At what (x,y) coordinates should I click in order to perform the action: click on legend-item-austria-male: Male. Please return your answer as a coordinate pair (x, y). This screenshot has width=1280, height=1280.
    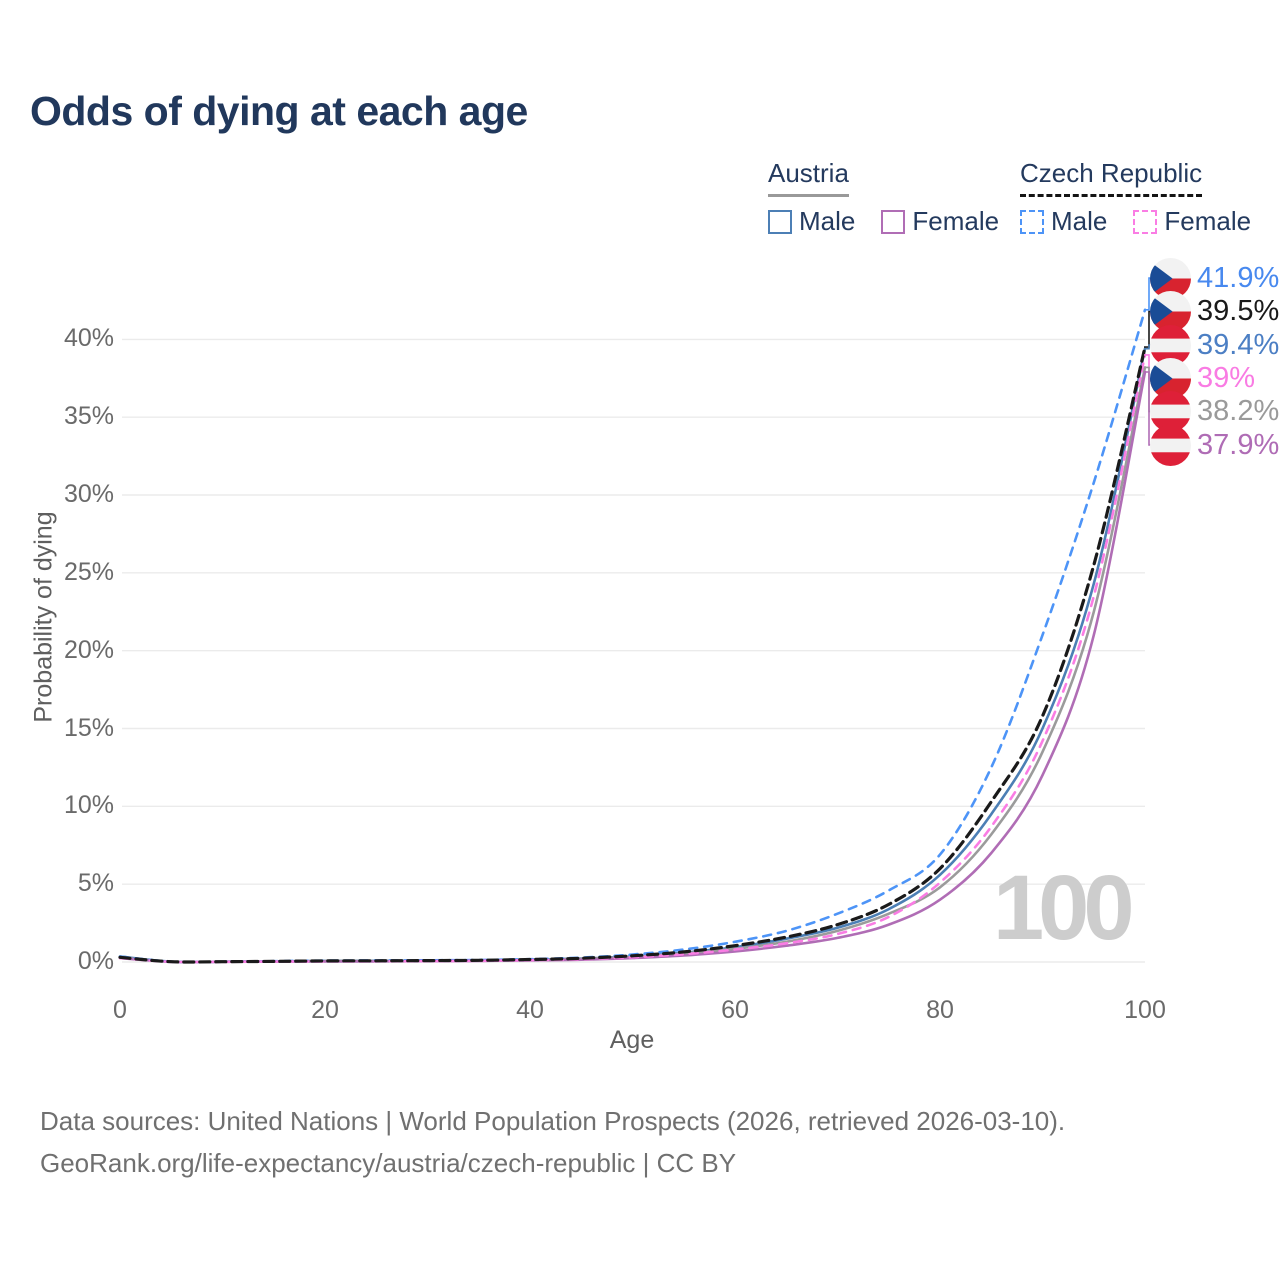
    Looking at the image, I should click on (811, 221).